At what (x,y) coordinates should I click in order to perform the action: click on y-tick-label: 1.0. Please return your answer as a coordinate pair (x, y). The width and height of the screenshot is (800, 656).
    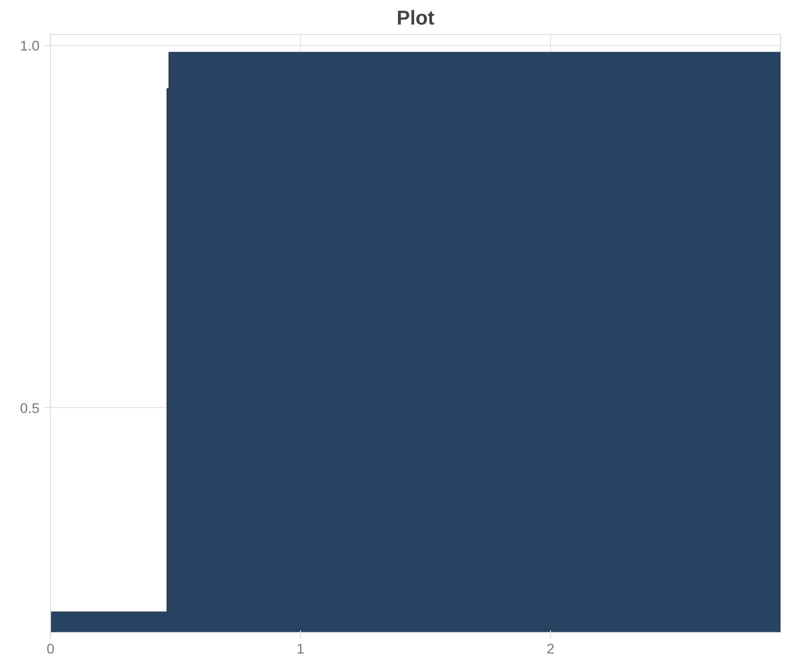
    Looking at the image, I should click on (30, 45).